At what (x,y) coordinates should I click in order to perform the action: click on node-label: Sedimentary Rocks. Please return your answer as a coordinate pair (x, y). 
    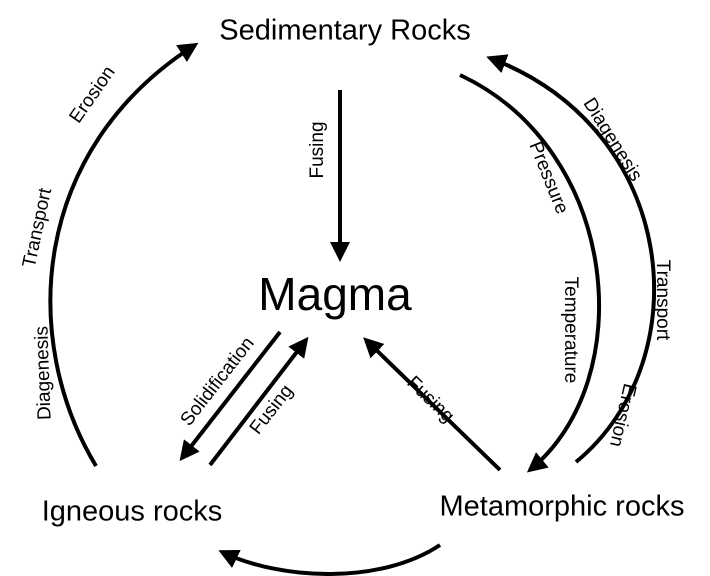
    Looking at the image, I should click on (344, 31).